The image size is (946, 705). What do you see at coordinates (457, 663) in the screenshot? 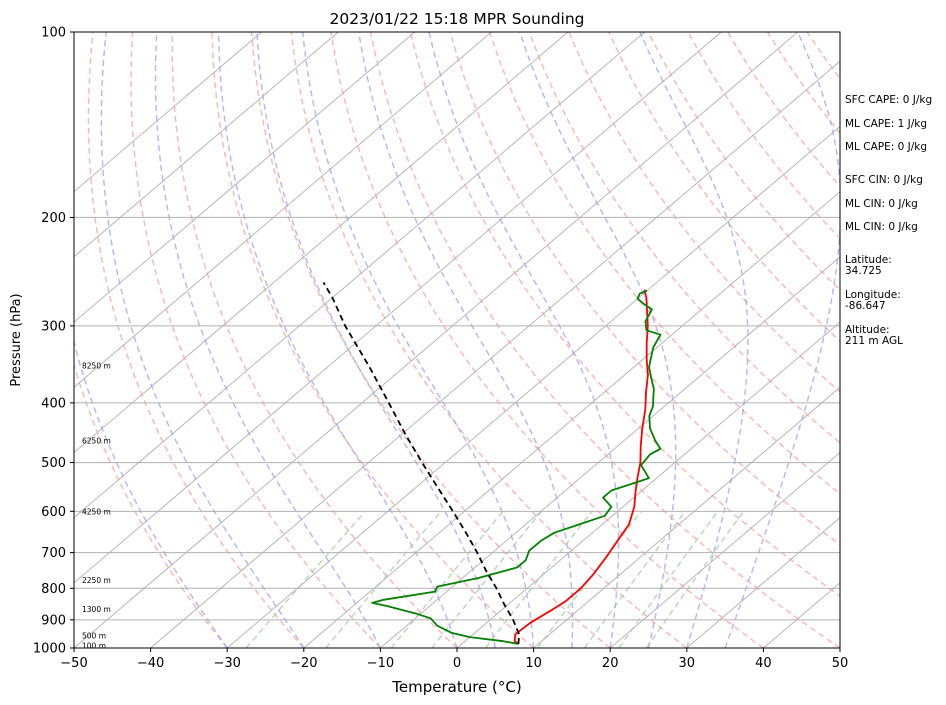
I see `x-tick-label: 0` at bounding box center [457, 663].